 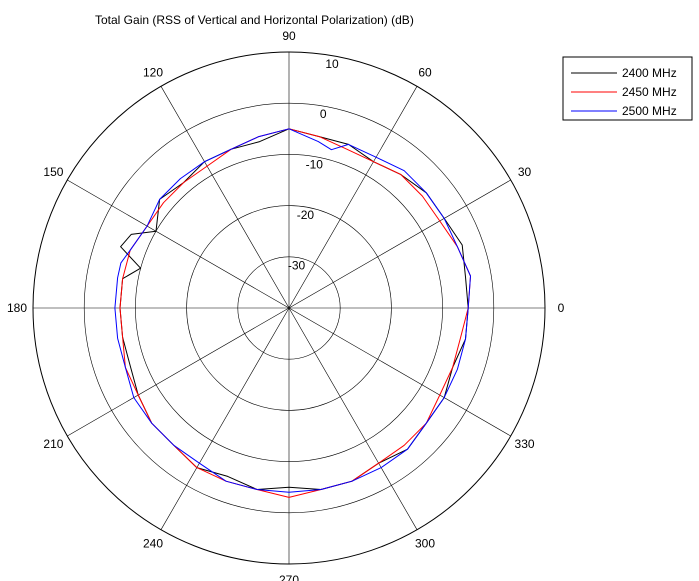 I want to click on ring-tick-label: 0, so click(x=323, y=114).